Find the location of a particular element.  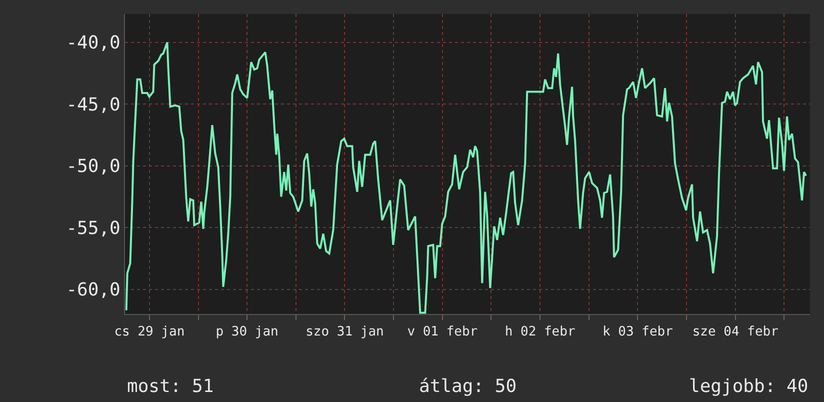

x-tick-label: p 30 jan is located at coordinates (247, 332).